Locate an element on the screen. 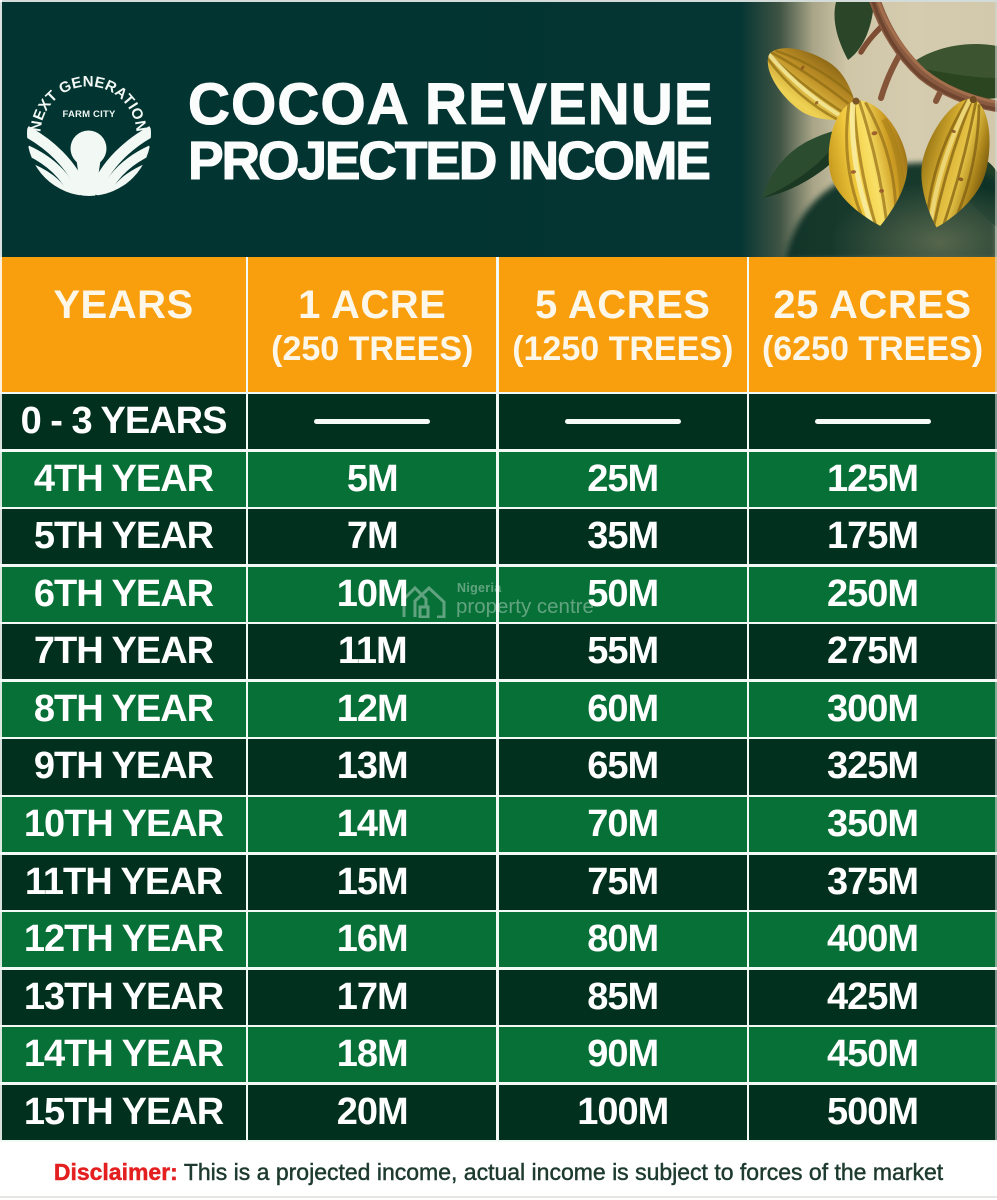 This screenshot has height=1200, width=997. svg-text: FARM CITY is located at coordinates (89, 114).